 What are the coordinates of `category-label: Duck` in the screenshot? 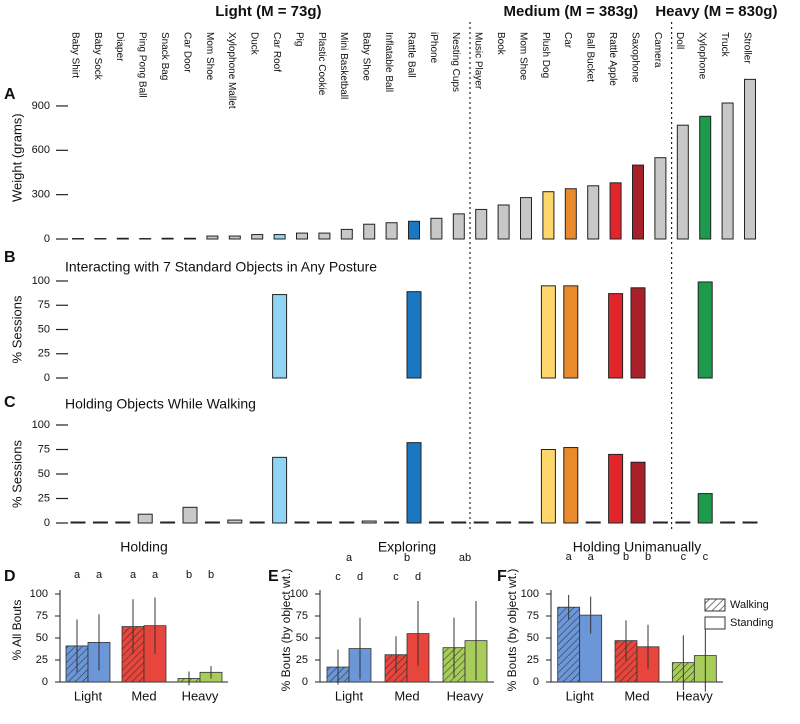 It's located at (254, 44).